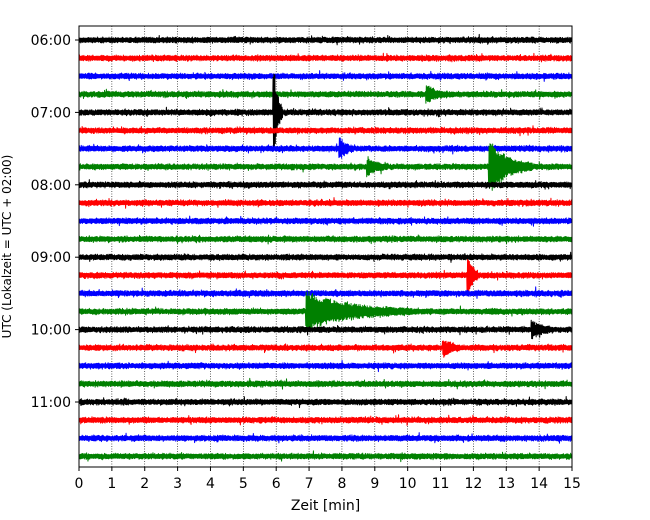 The width and height of the screenshot is (650, 520). Describe the element at coordinates (51, 258) in the screenshot. I see `y-tick-label: 09:00` at that location.